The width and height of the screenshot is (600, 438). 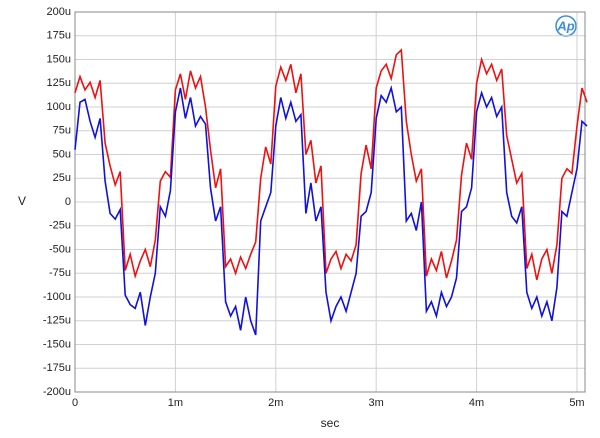 What do you see at coordinates (565, 25) in the screenshot?
I see `logo: Ap` at bounding box center [565, 25].